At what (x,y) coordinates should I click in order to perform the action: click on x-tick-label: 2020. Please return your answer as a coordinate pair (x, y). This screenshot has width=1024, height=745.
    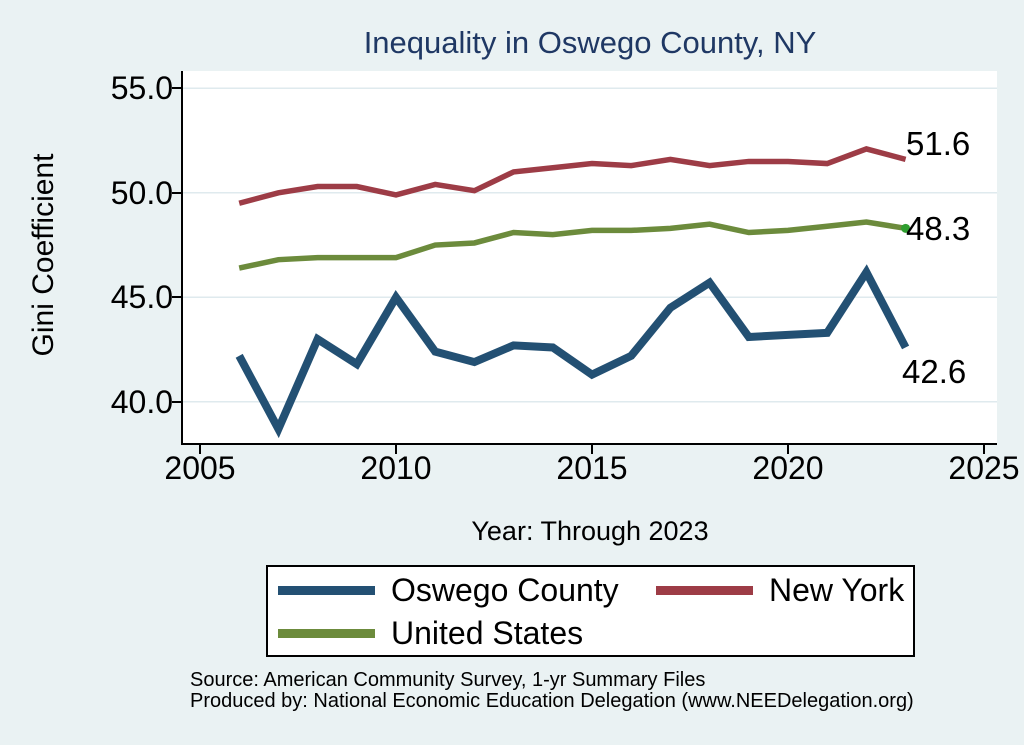
    Looking at the image, I should click on (788, 468).